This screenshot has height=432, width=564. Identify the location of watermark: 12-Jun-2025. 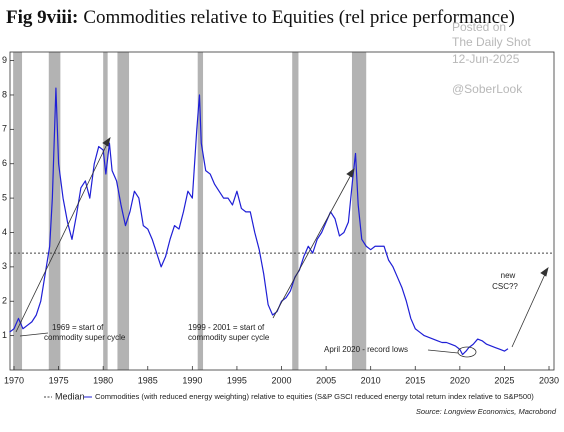
(486, 59).